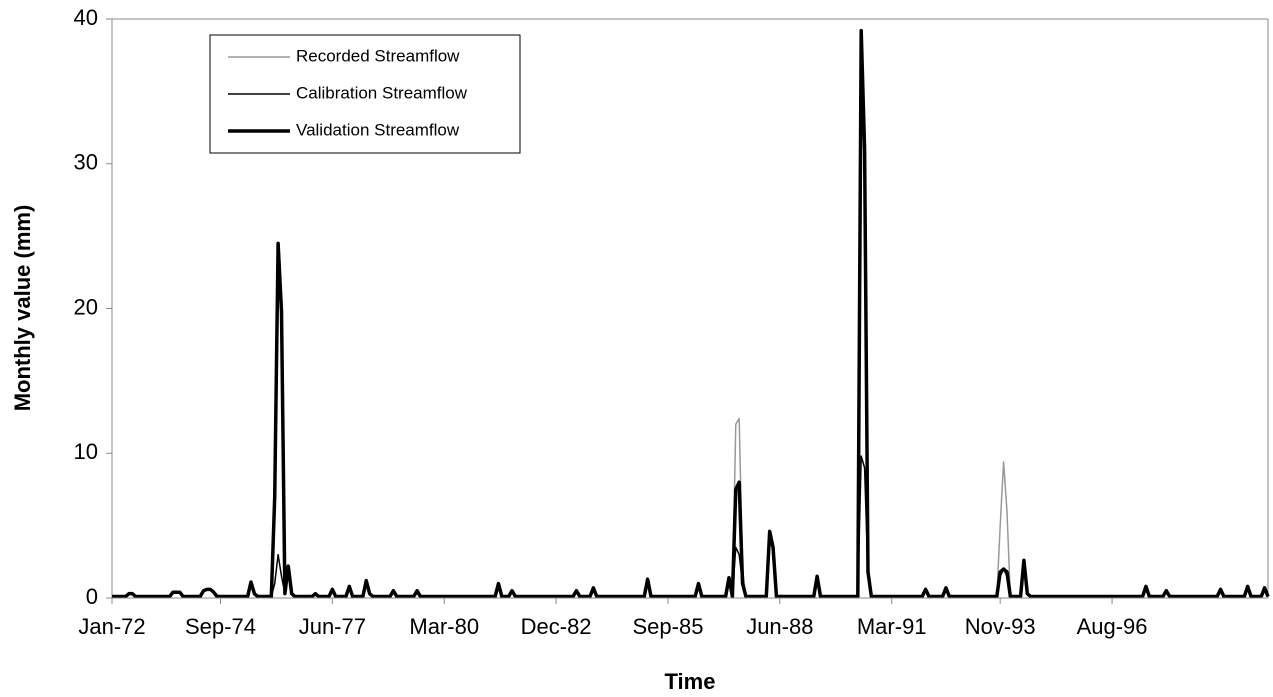 The width and height of the screenshot is (1273, 697). Describe the element at coordinates (86, 17) in the screenshot. I see `y-tick-label: 40` at that location.